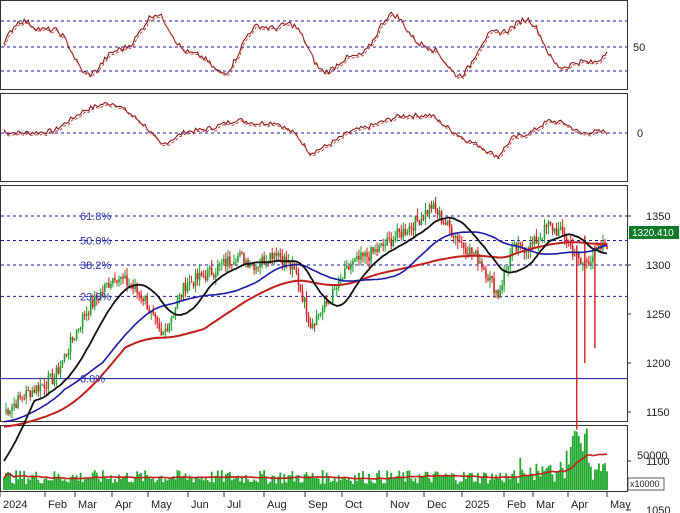 This screenshot has height=513, width=680. Describe the element at coordinates (654, 232) in the screenshot. I see `last-price-background` at that location.